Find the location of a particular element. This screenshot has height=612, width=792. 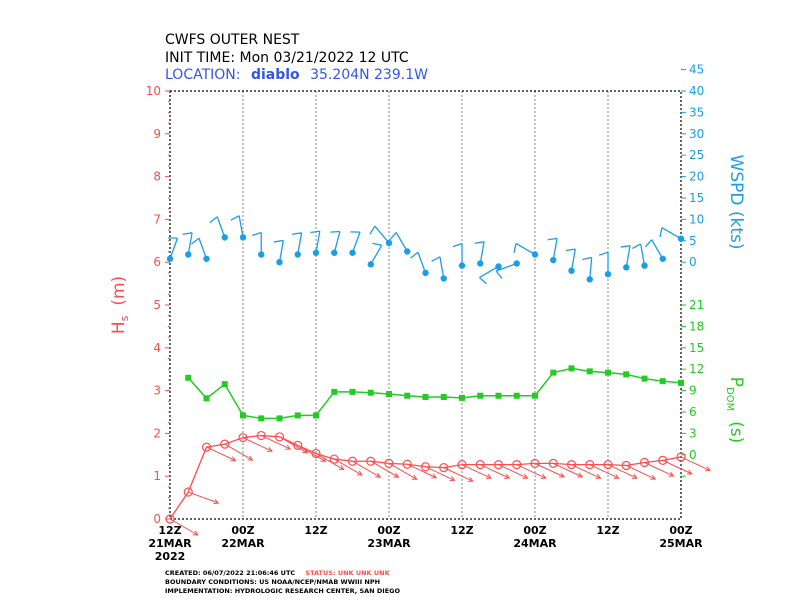

x-tick-label: 25MAR is located at coordinates (681, 543).